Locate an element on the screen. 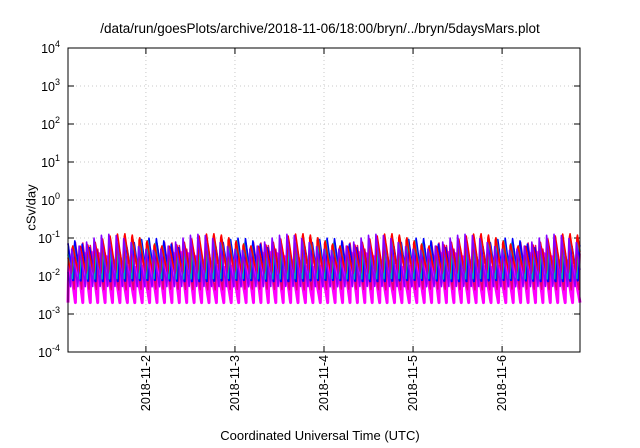  x-tick-label: 2018-11-4 is located at coordinates (324, 383).